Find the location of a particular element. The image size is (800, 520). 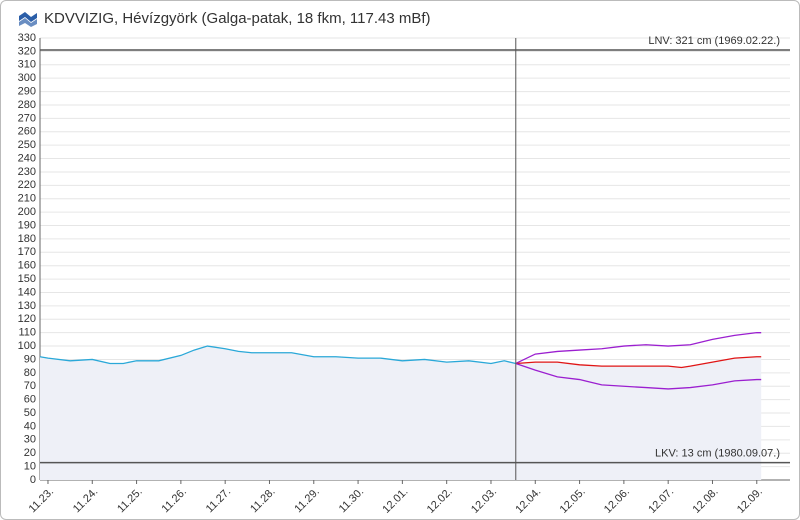

y-tick-label: 180 is located at coordinates (27, 239).